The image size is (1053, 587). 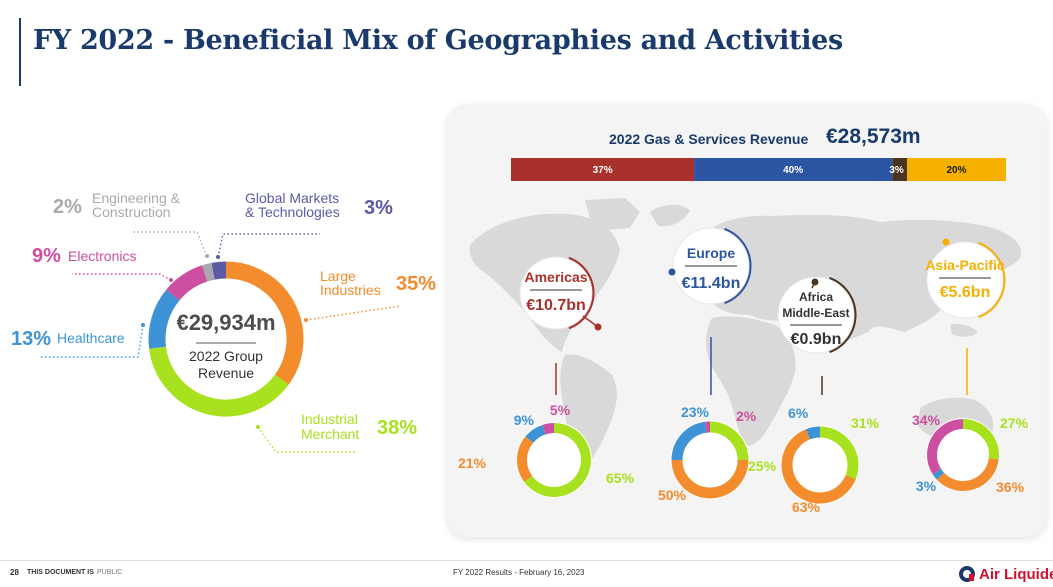 What do you see at coordinates (695, 412) in the screenshot?
I see `pct-label-europe-healthcare: 23%` at bounding box center [695, 412].